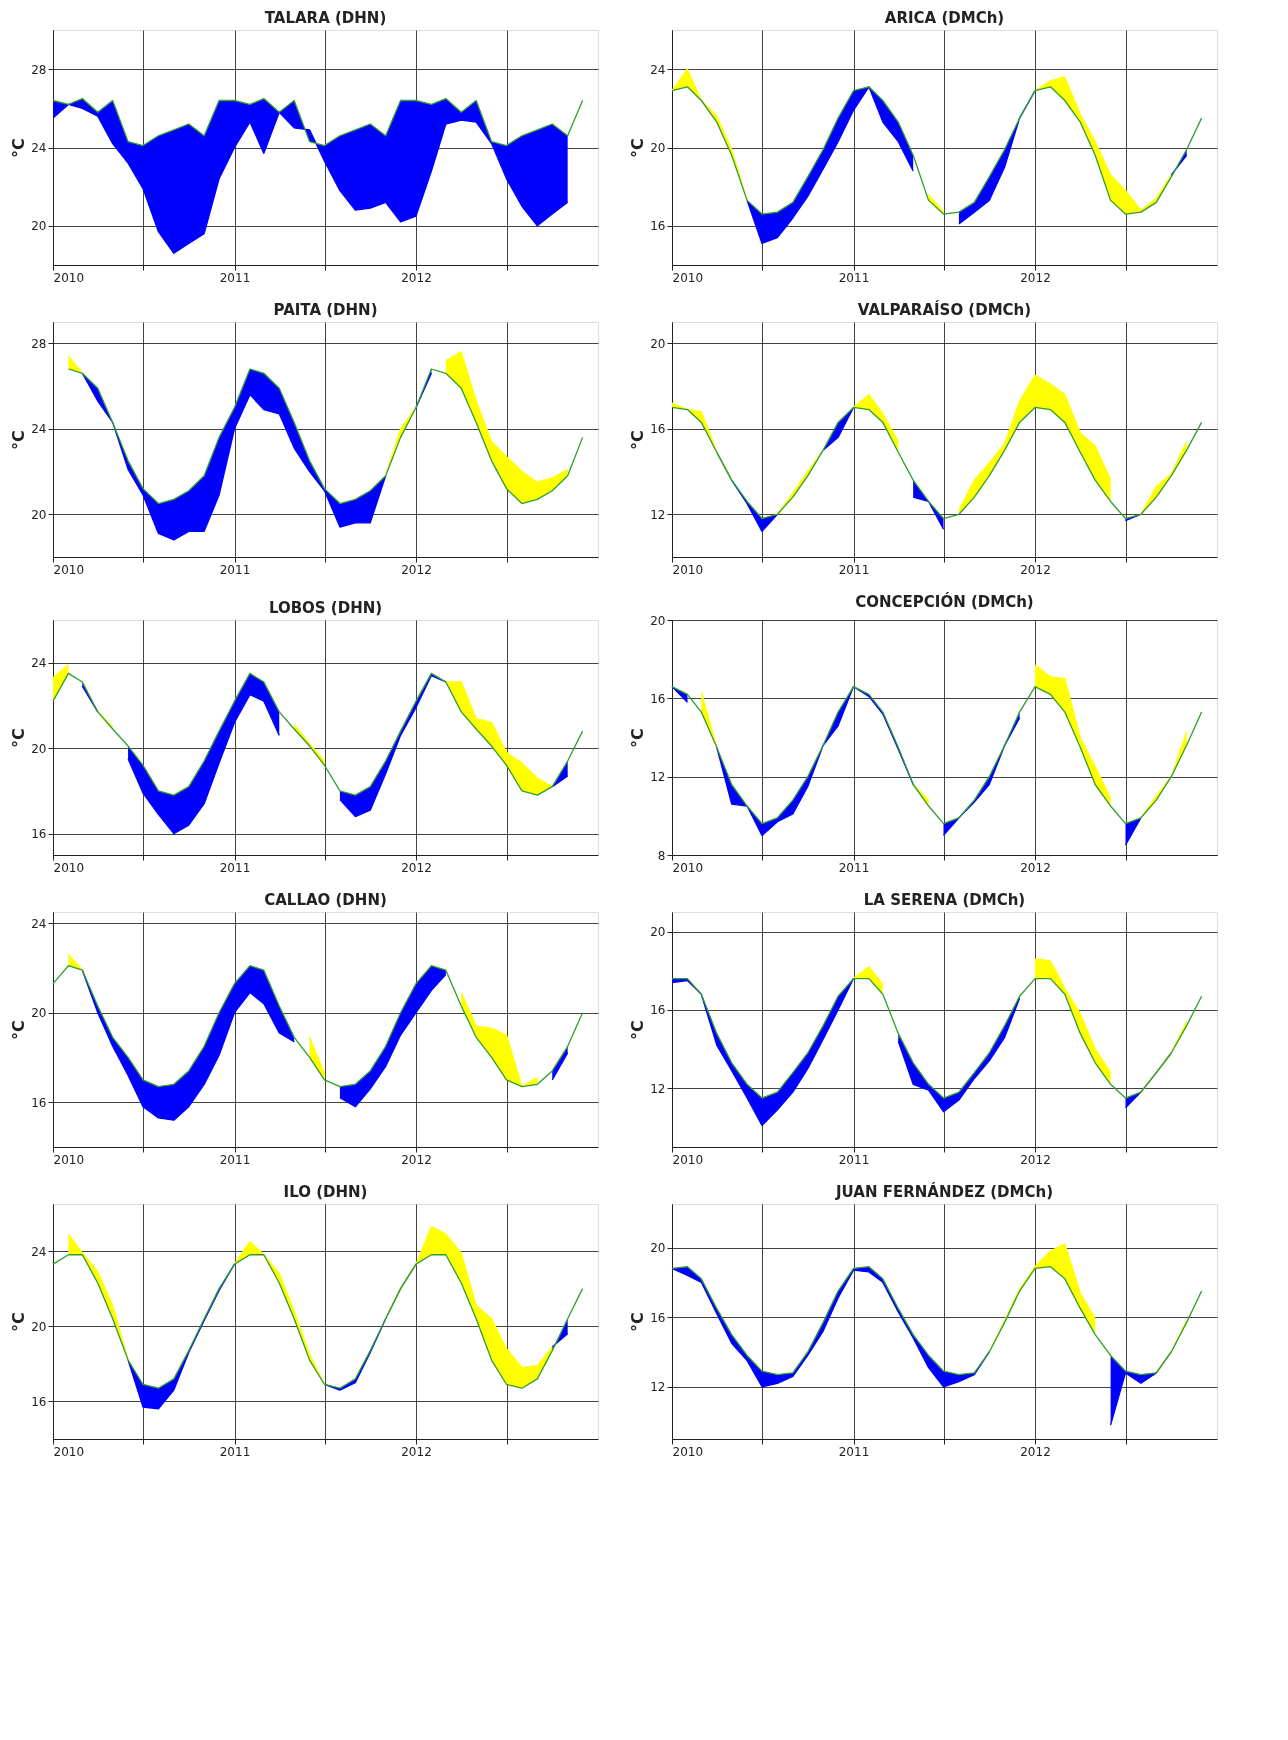 The height and width of the screenshot is (1740, 1288). Describe the element at coordinates (944, 601) in the screenshot. I see `chart-title: CONCEPCIÓN (DMCh)` at that location.